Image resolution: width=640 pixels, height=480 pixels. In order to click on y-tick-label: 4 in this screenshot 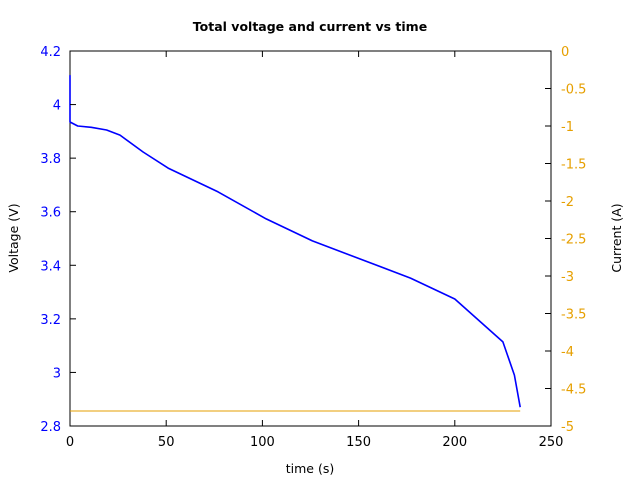, I will do `click(57, 106)`.